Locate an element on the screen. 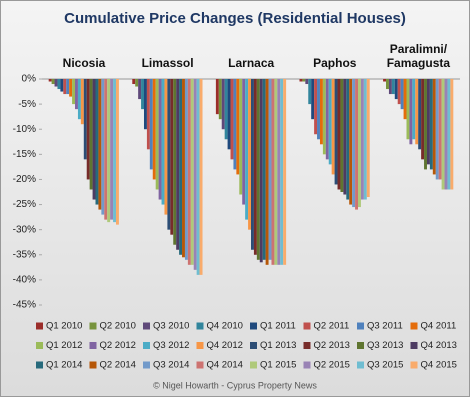  legend-label: Q3 2012 is located at coordinates (171, 345).